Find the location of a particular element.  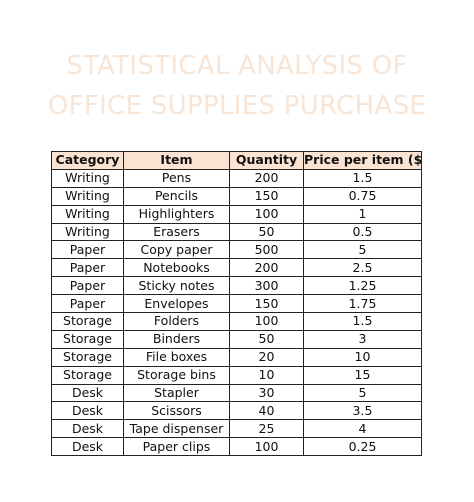

table-row: Paper Notebooks 200 2.5 is located at coordinates (236, 268).